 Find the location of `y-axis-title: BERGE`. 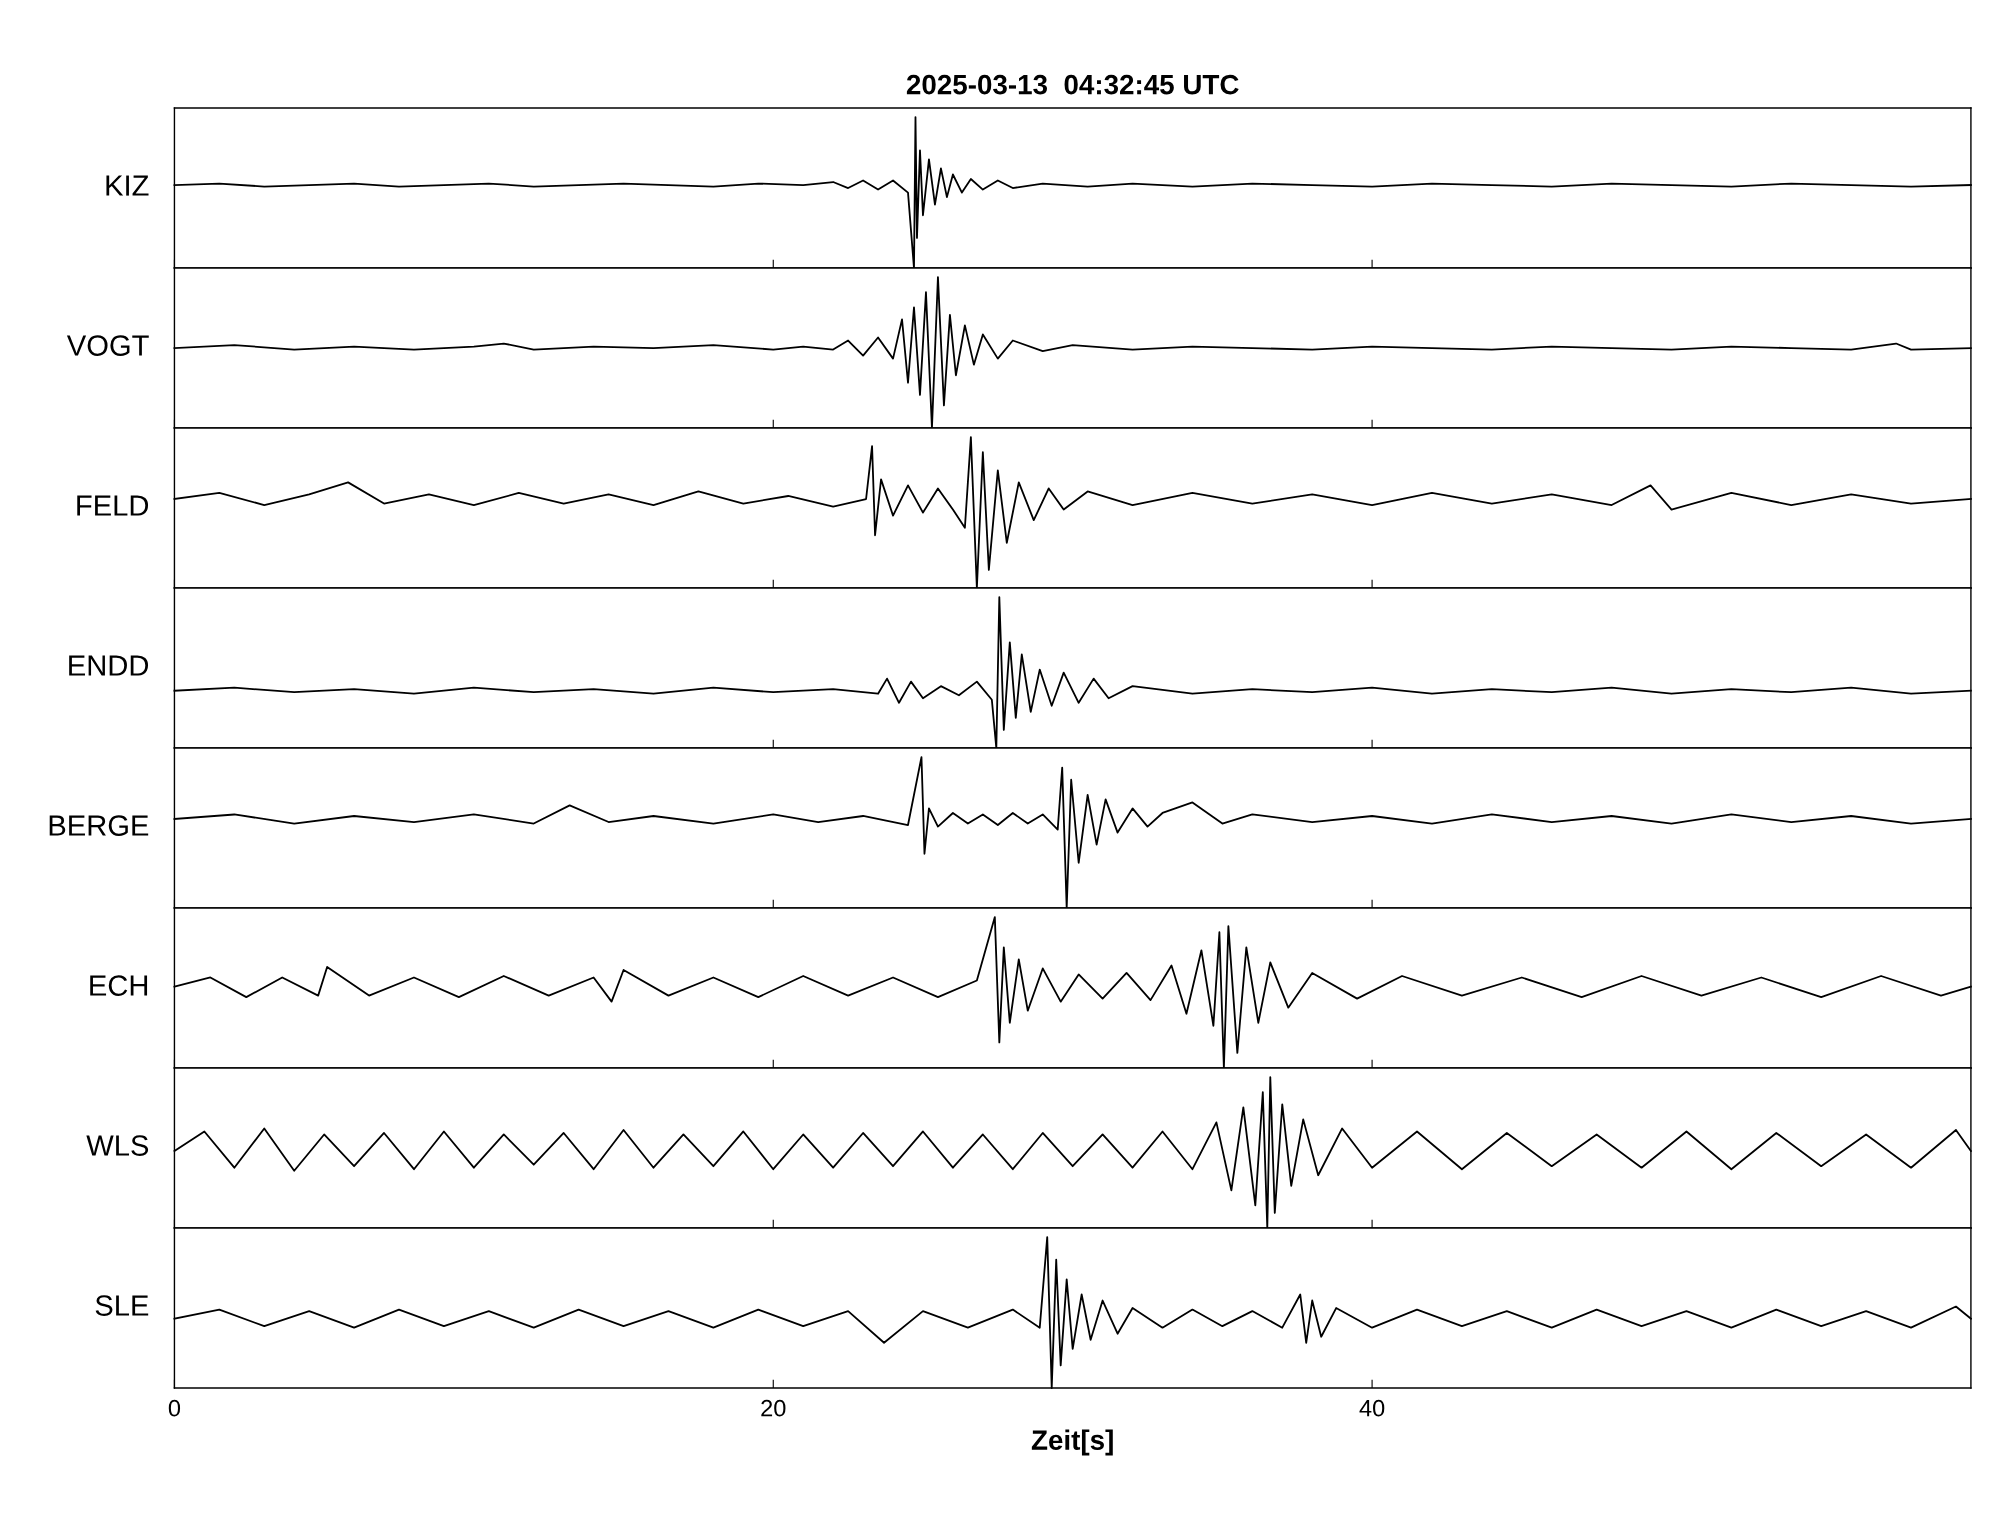

y-axis-title: BERGE is located at coordinates (99, 825).